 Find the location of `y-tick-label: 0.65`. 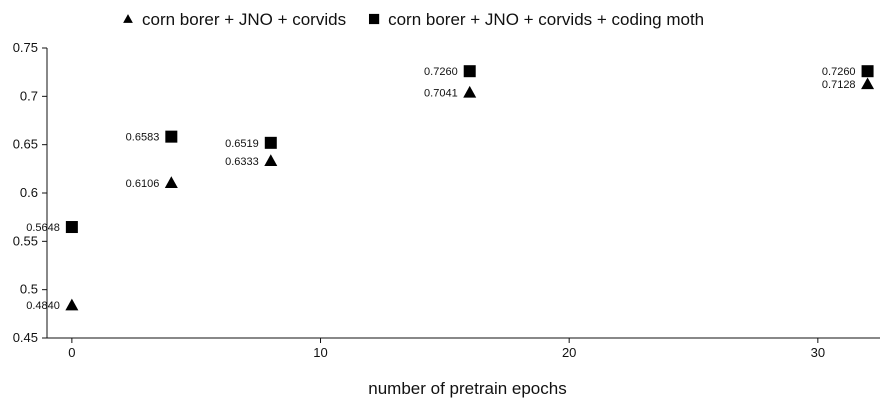

y-tick-label: 0.65 is located at coordinates (25, 144).